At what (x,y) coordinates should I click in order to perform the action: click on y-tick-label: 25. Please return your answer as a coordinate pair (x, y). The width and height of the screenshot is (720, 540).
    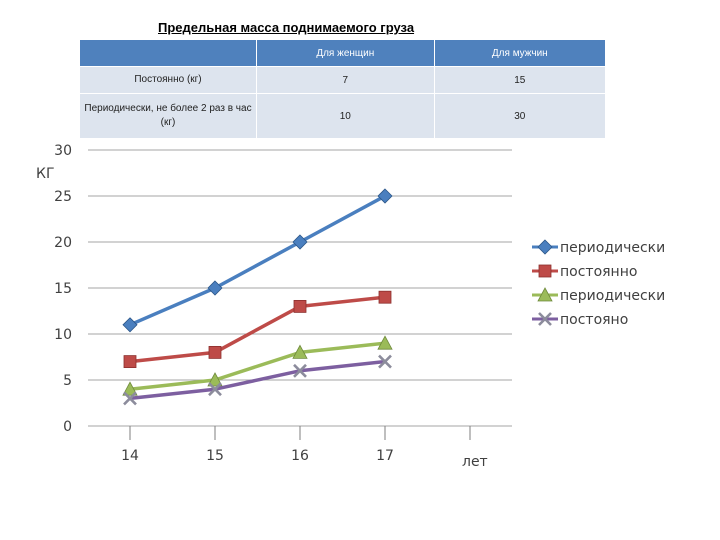
    Looking at the image, I should click on (63, 197).